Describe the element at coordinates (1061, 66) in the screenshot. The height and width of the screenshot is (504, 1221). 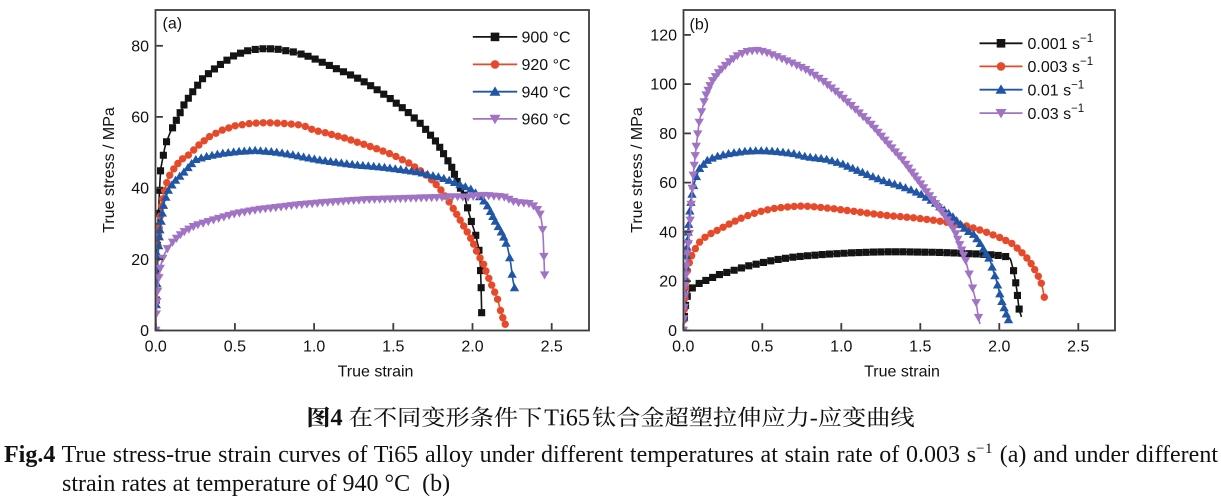
I see `svg-text: 0.003 s−1` at that location.